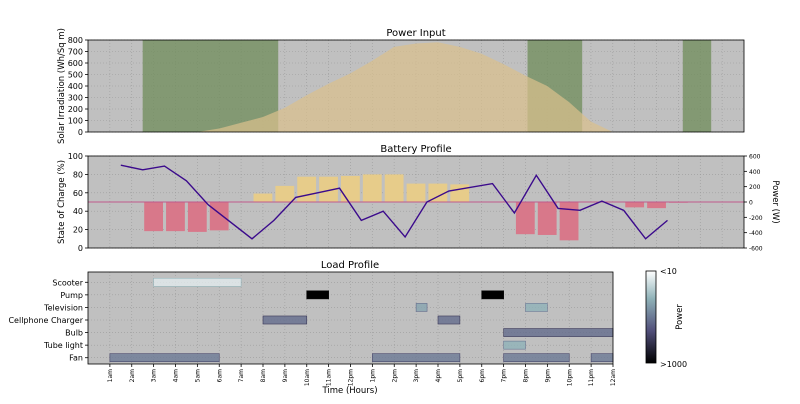  What do you see at coordinates (460, 376) in the screenshot?
I see `load-x-tick-label: 5pm` at bounding box center [460, 376].